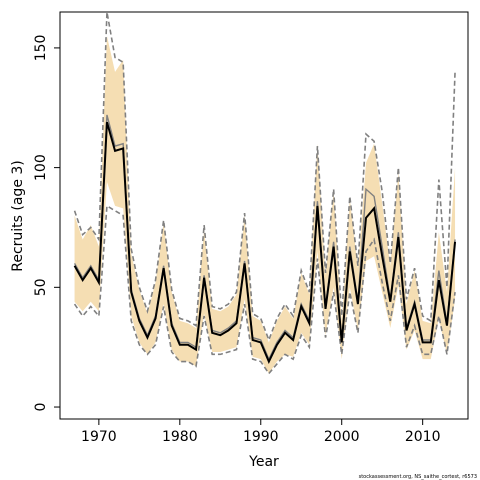 The width and height of the screenshot is (480, 480). I want to click on x-tick-label: 1970, so click(99, 437).